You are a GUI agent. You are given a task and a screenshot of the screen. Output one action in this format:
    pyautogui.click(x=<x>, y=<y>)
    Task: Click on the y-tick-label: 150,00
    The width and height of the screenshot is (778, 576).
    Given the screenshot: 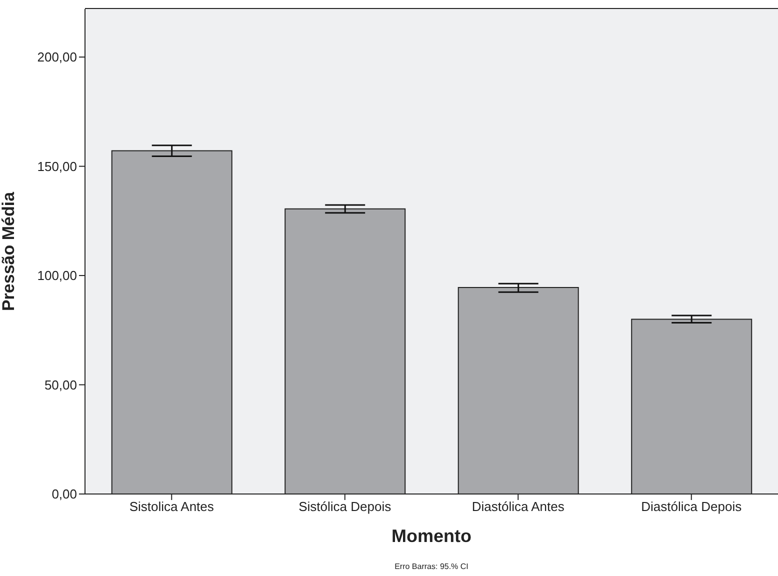 What is the action you would take?
    pyautogui.click(x=57, y=166)
    